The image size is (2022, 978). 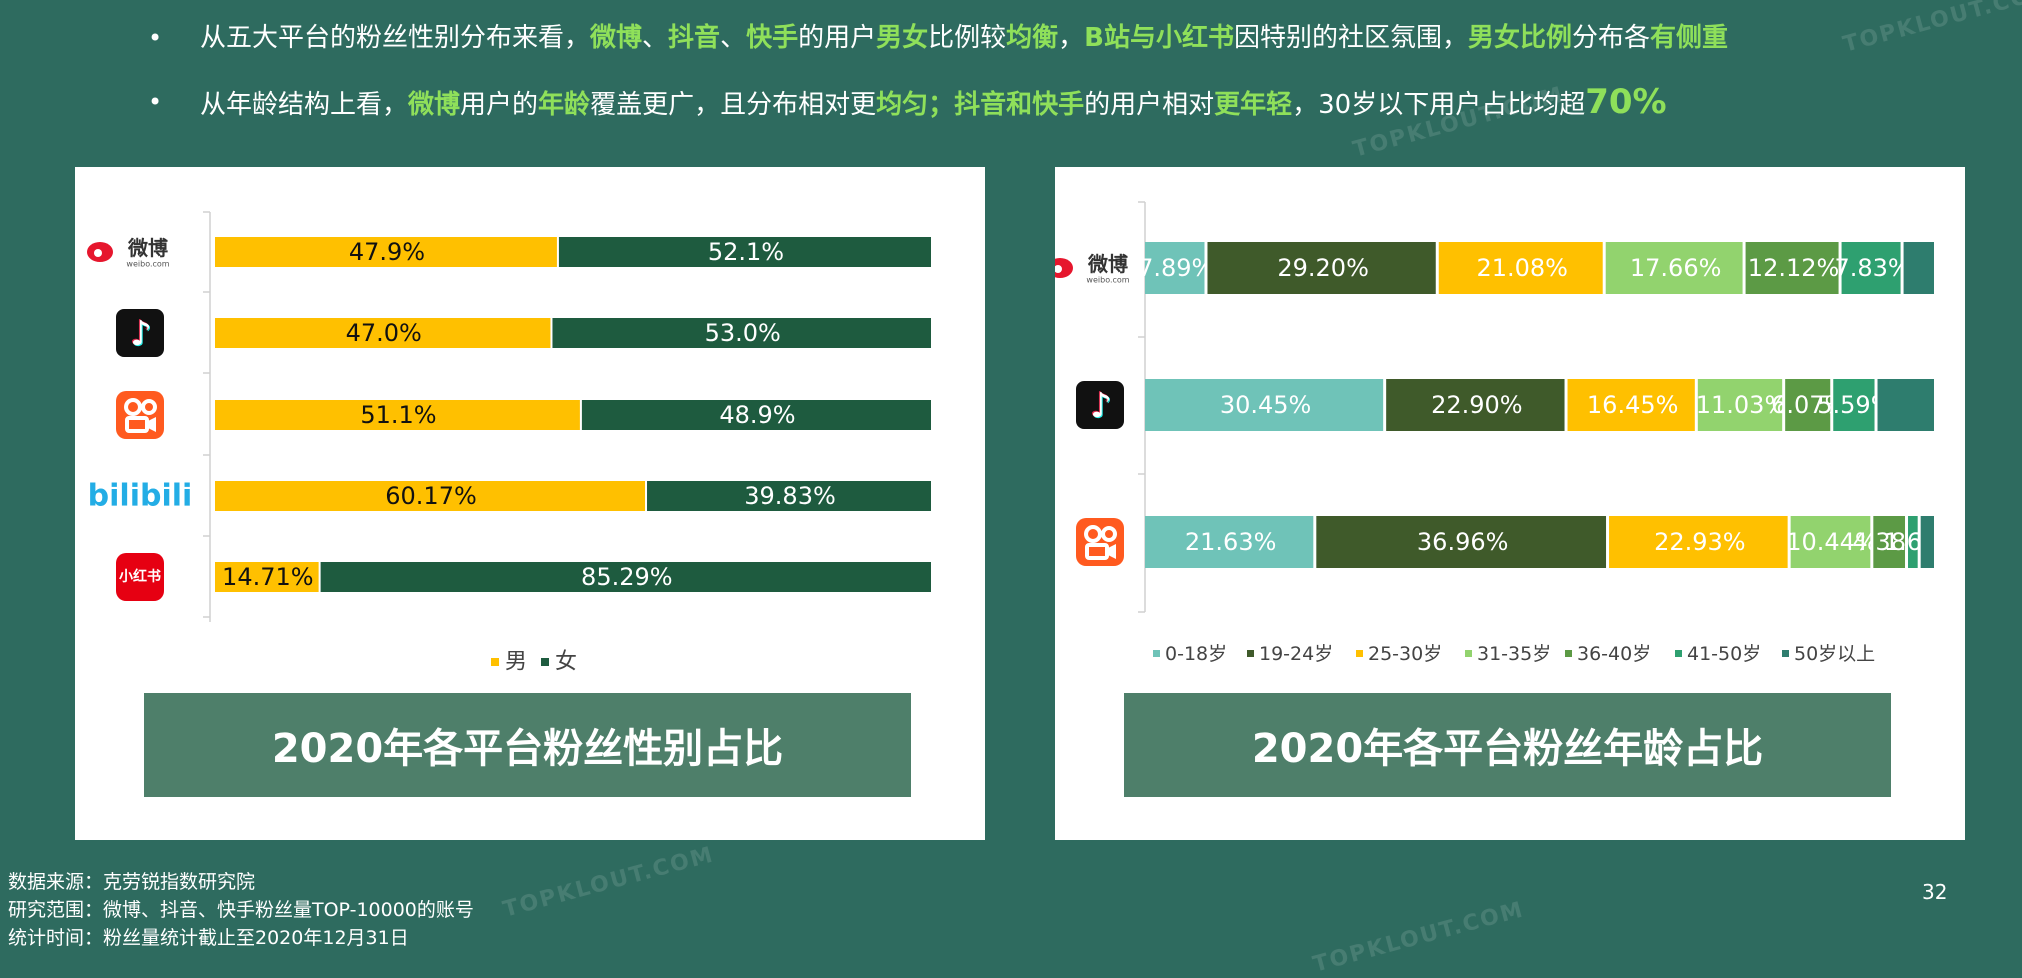 I want to click on bar-xiaohongshu-male, so click(x=267, y=577).